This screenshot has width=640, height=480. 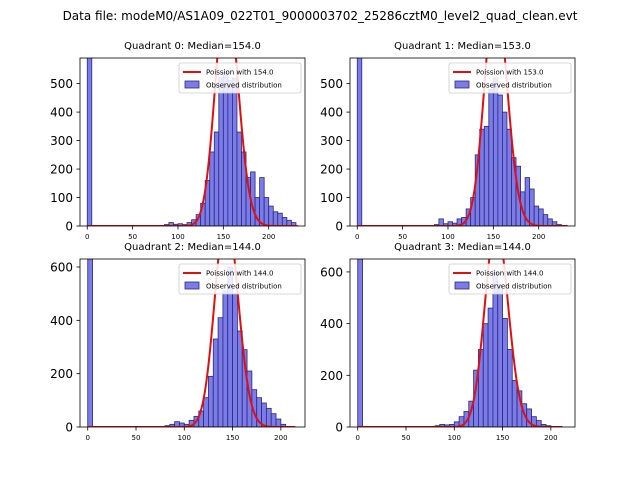 What do you see at coordinates (240, 73) in the screenshot?
I see `legend-line-label: Poission with 154.0` at bounding box center [240, 73].